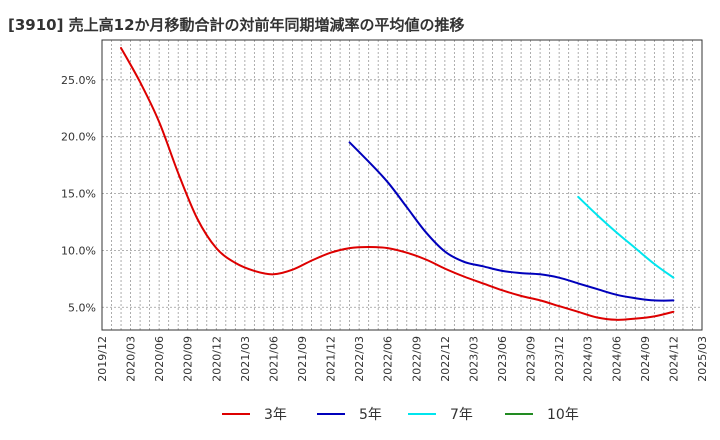 The height and width of the screenshot is (440, 720). I want to click on x-tick-label: 2020/12, so click(216, 359).